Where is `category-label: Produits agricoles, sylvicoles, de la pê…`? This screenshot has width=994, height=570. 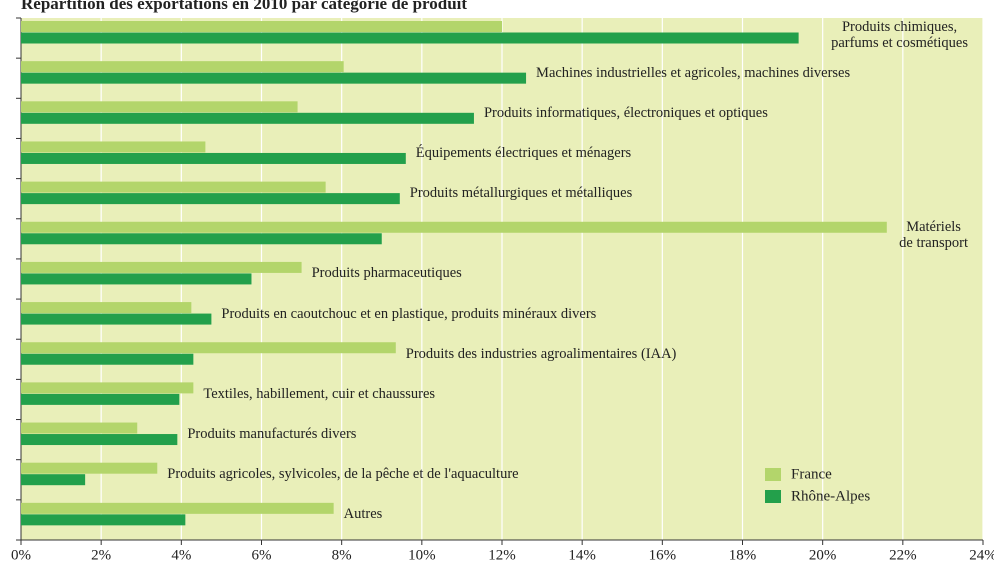
category-label: Produits agricoles, sylvicoles, de la pê… is located at coordinates (343, 474).